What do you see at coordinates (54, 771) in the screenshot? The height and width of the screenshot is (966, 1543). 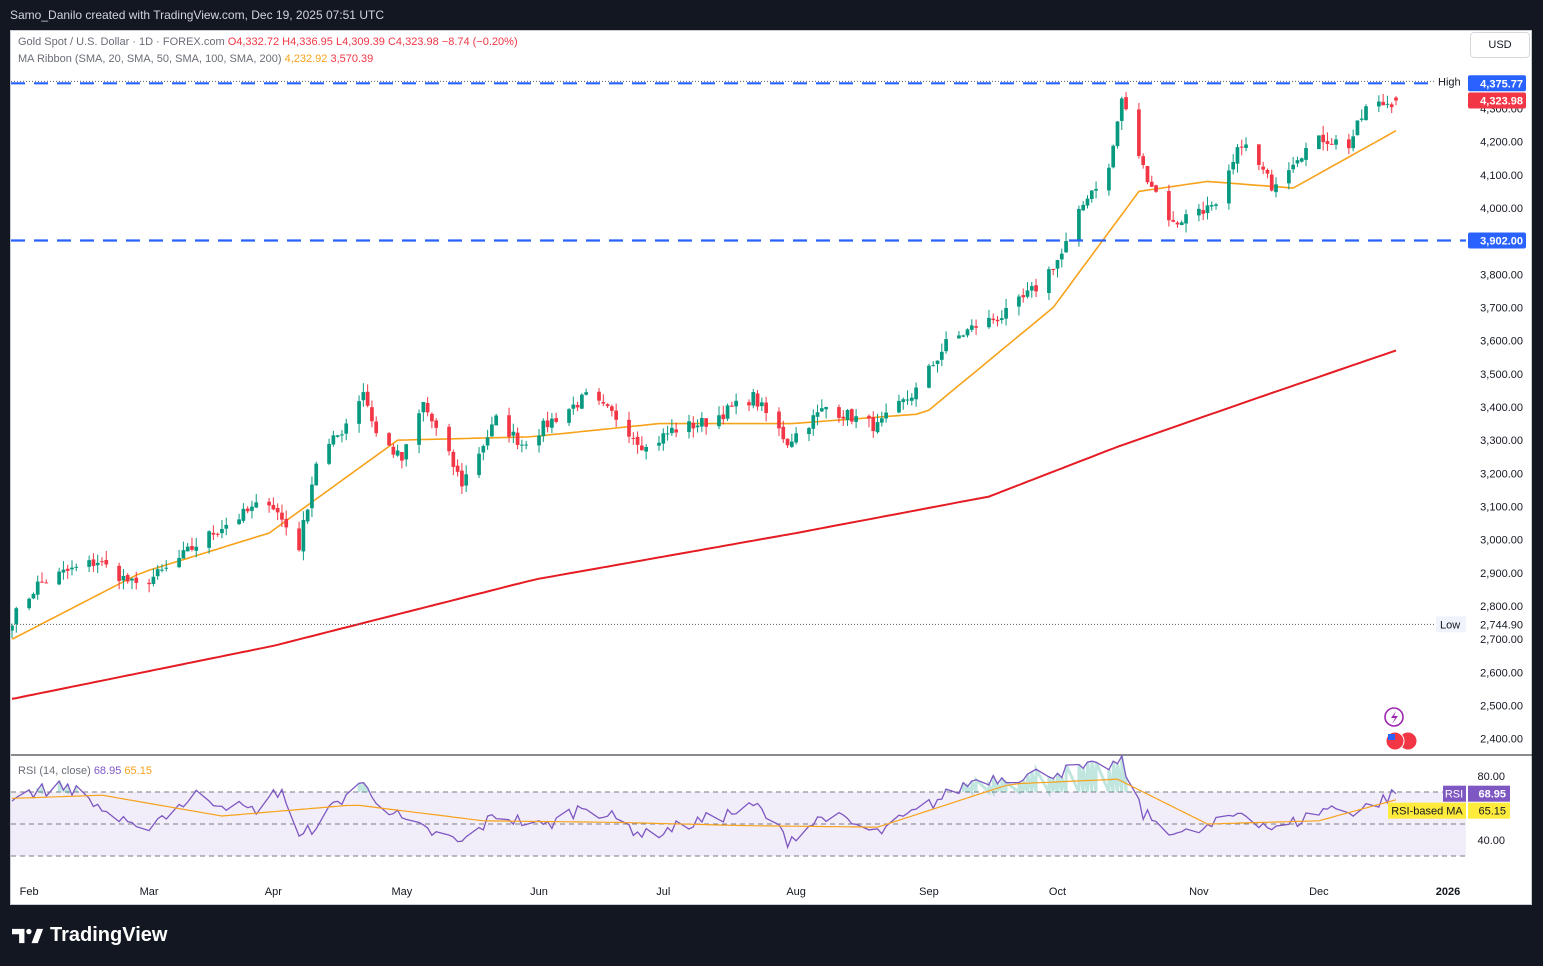 I see `rsi-label: RSI (14, close)` at bounding box center [54, 771].